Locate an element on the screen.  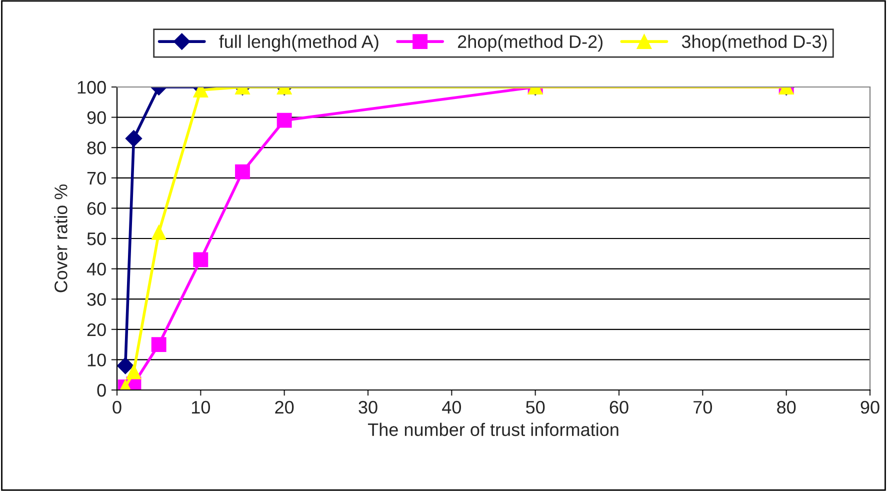
x-tick-label: 20 is located at coordinates (284, 407).